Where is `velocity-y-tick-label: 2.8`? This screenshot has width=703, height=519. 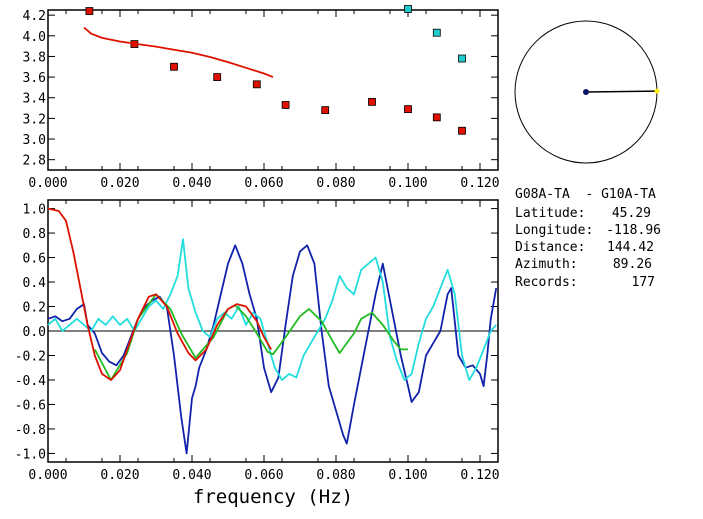 velocity-y-tick-label: 2.8 is located at coordinates (34, 161).